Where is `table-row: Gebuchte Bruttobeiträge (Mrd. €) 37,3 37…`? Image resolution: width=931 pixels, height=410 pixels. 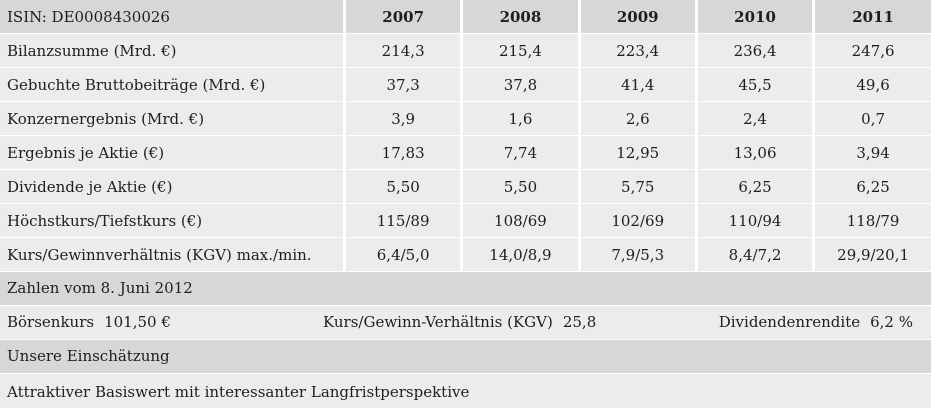 table-row: Gebuchte Bruttobeiträge (Mrd. €) 37,3 37… is located at coordinates (465, 84).